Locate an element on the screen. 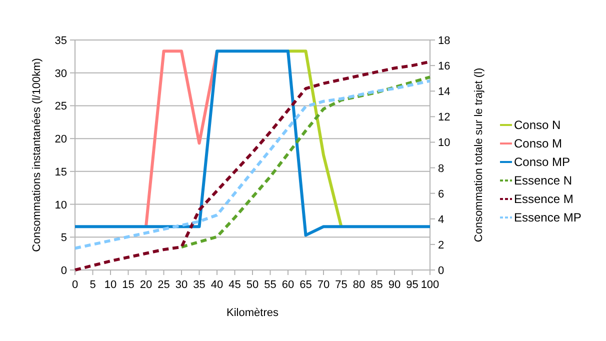  x-tick-label: 5 is located at coordinates (93, 285).